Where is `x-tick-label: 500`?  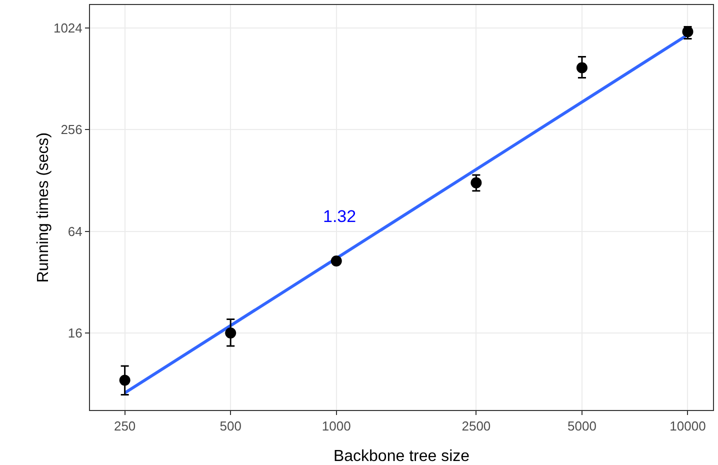
x-tick-label: 500 is located at coordinates (231, 426).